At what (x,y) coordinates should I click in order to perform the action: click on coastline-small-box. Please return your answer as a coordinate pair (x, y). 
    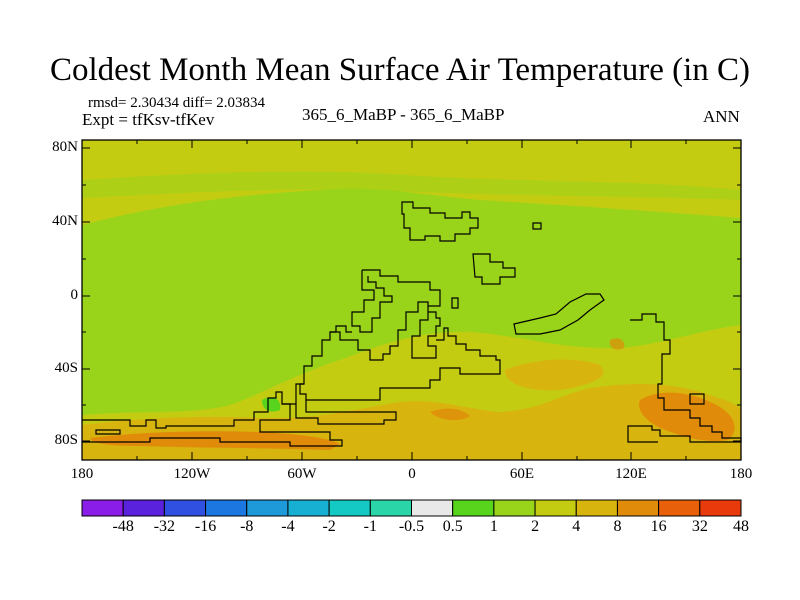
    Looking at the image, I should click on (537, 226).